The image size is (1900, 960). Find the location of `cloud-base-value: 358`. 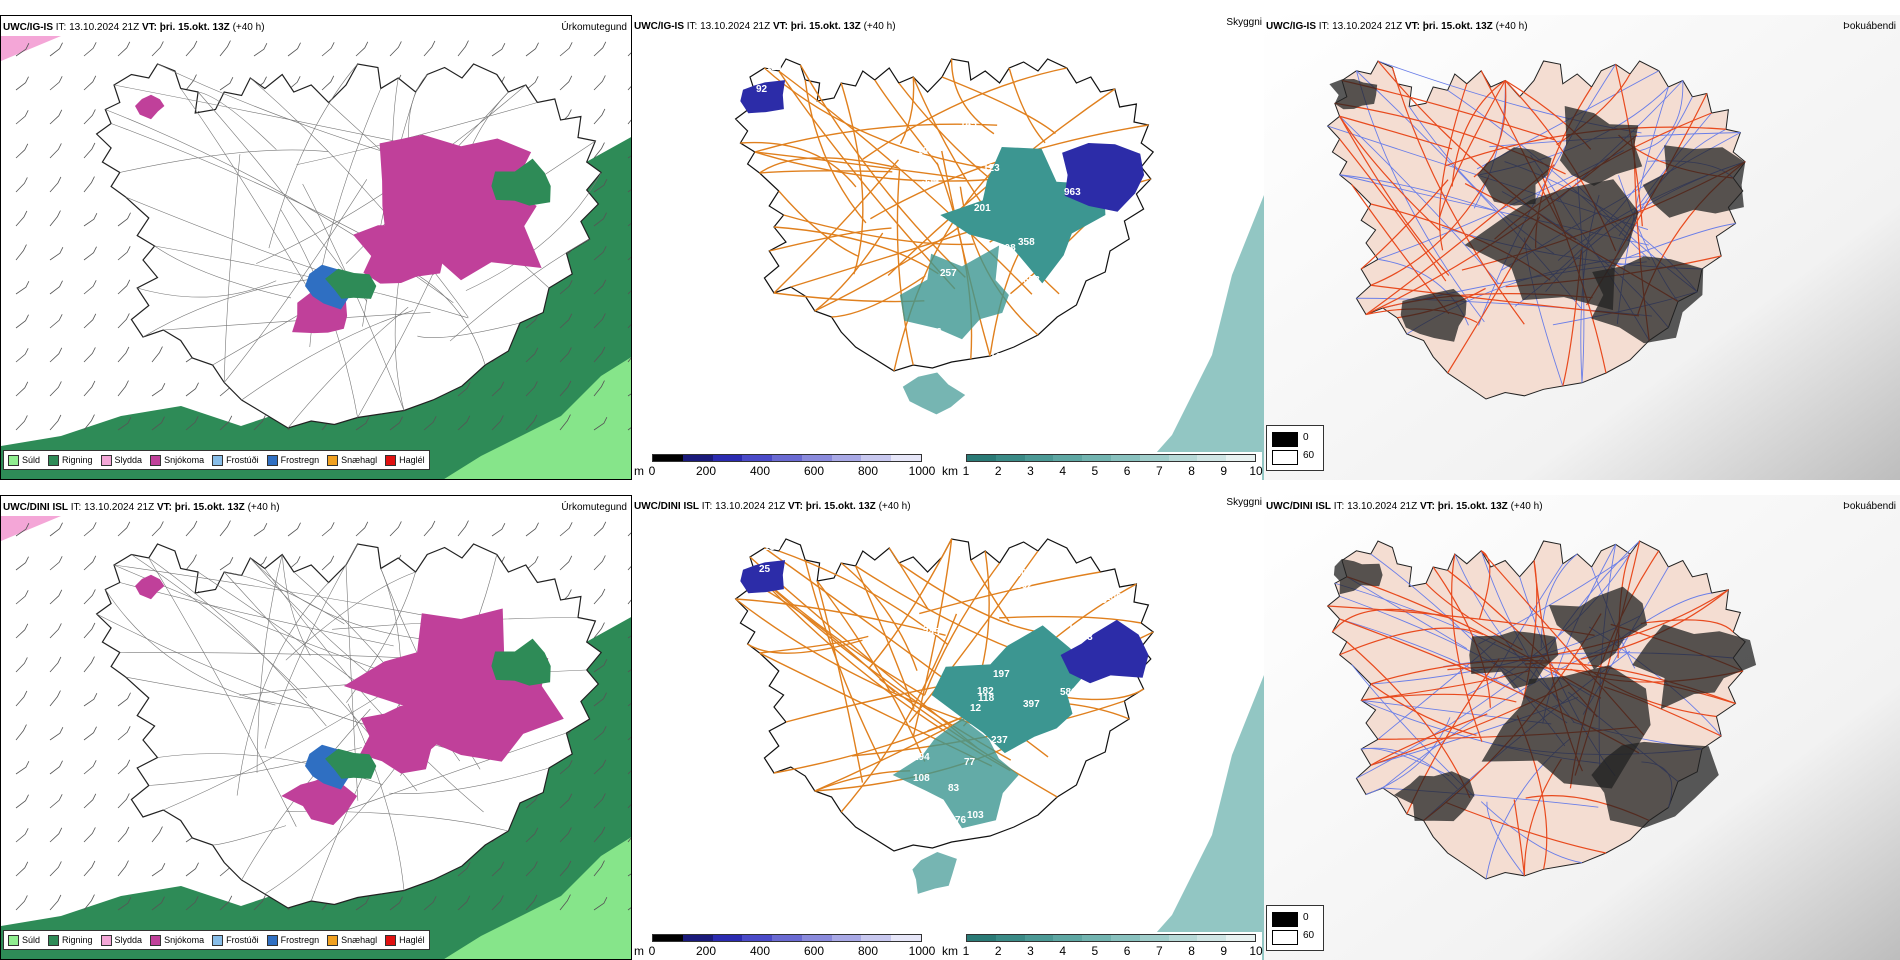

cloud-base-value: 358 is located at coordinates (1026, 242).